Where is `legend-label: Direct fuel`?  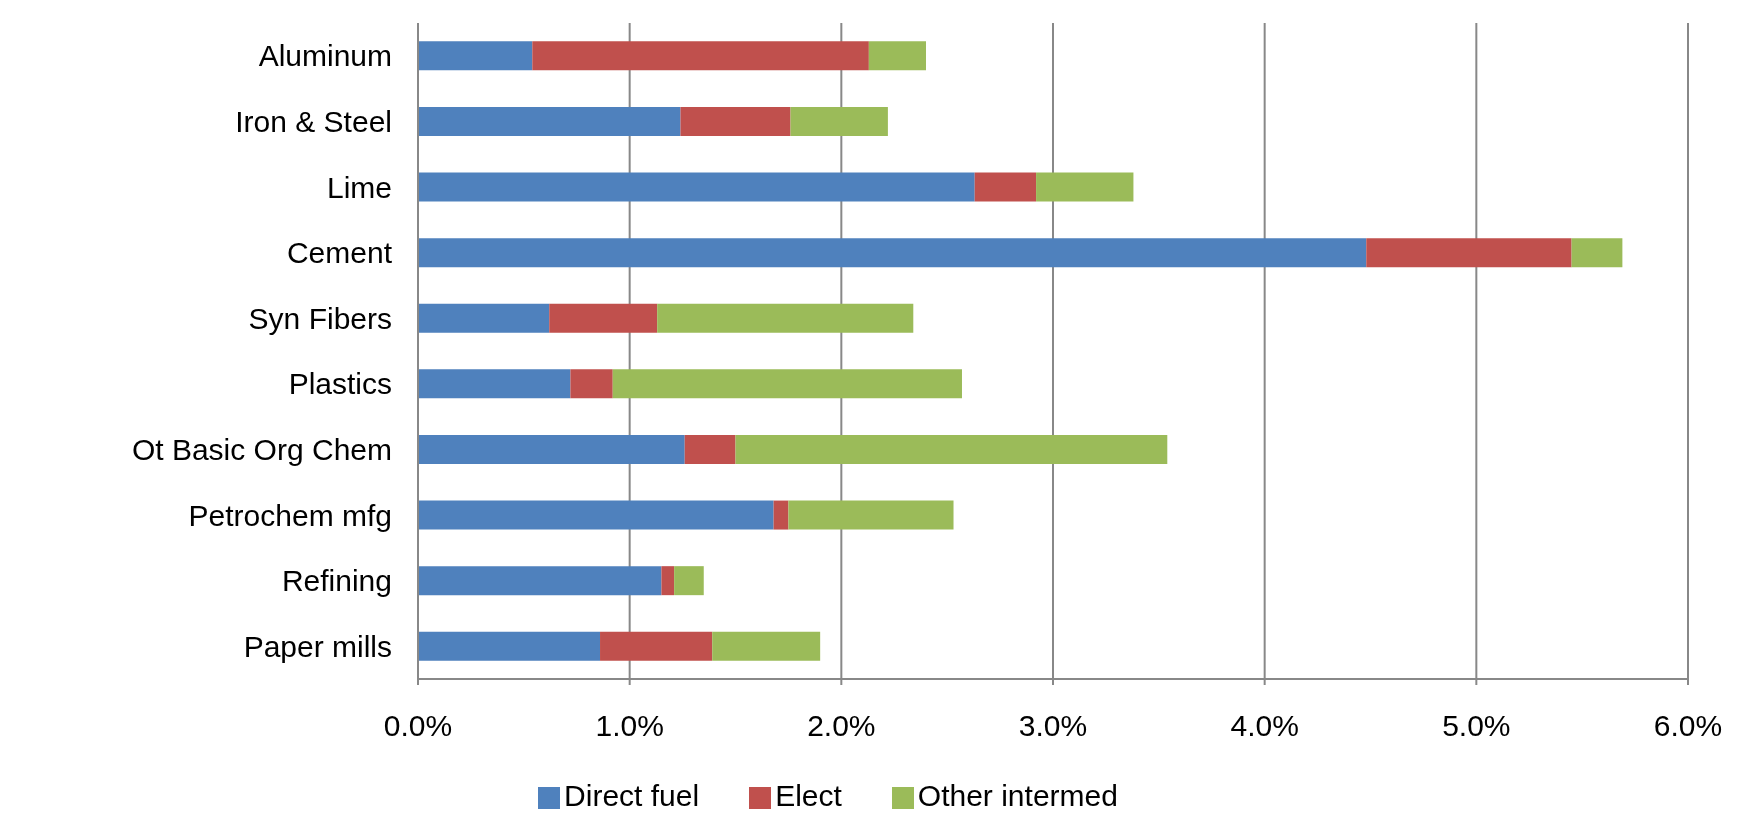 legend-label: Direct fuel is located at coordinates (632, 795).